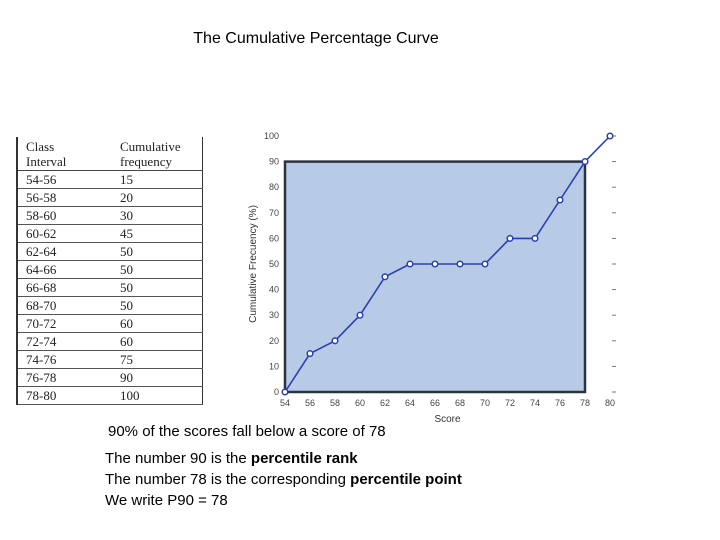 The width and height of the screenshot is (720, 540). I want to click on x-tick-label: 66, so click(435, 403).